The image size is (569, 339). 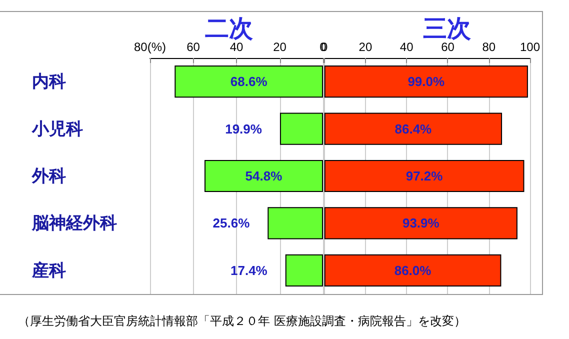 What do you see at coordinates (489, 47) in the screenshot?
I see `x-tick-label: 80` at bounding box center [489, 47].